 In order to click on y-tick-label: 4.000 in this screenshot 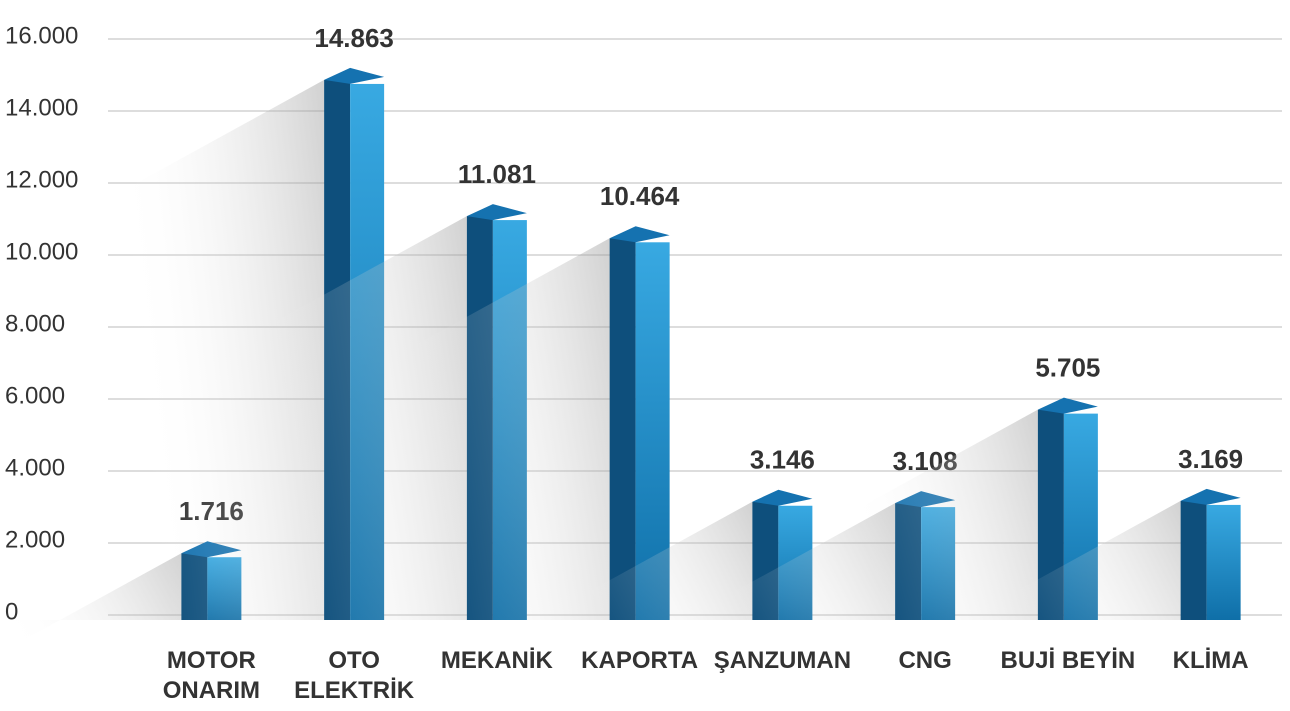, I will do `click(35, 467)`.